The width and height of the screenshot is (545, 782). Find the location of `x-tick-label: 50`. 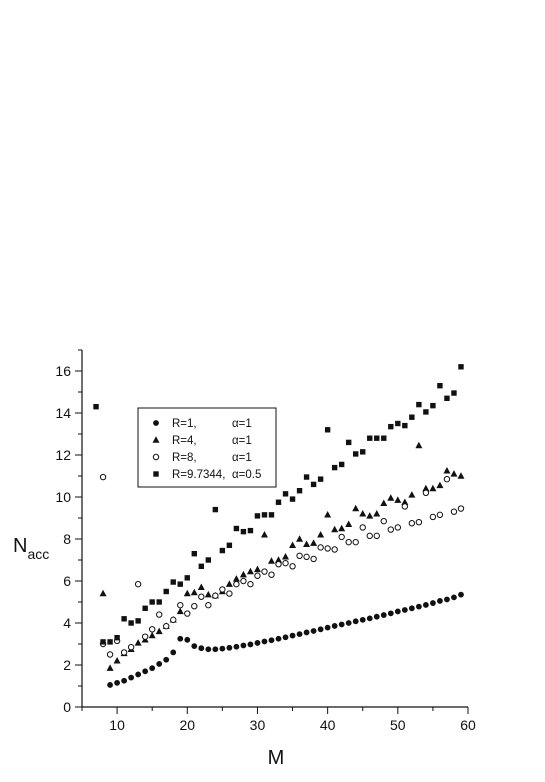

x-tick-label: 50 is located at coordinates (398, 725).